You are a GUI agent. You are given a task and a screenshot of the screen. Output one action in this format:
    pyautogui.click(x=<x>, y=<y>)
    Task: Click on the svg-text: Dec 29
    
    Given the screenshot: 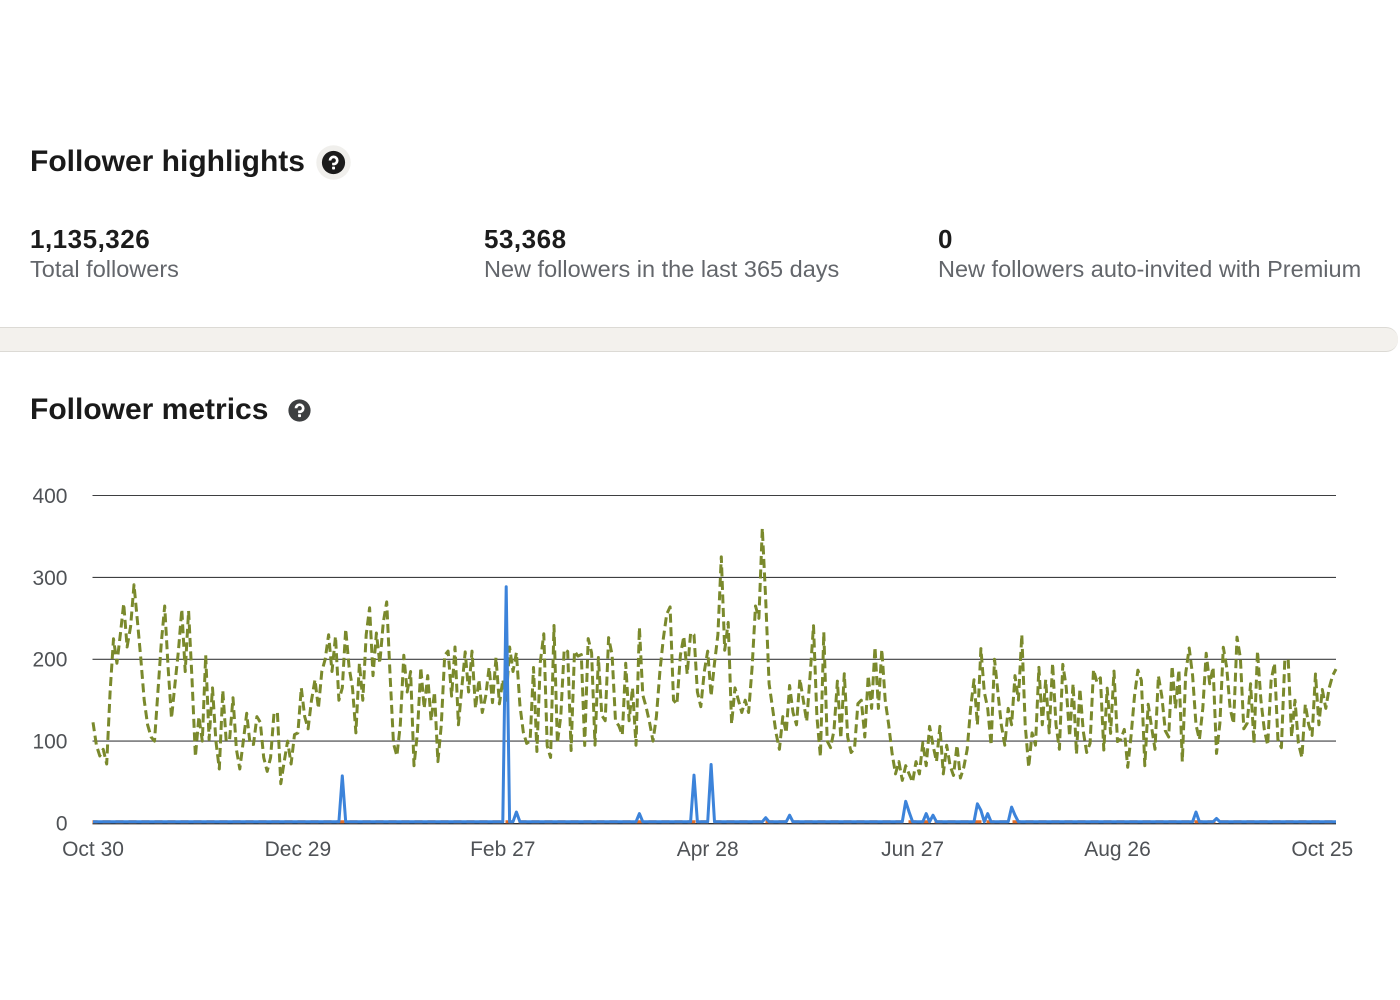 What is the action you would take?
    pyautogui.click(x=298, y=849)
    